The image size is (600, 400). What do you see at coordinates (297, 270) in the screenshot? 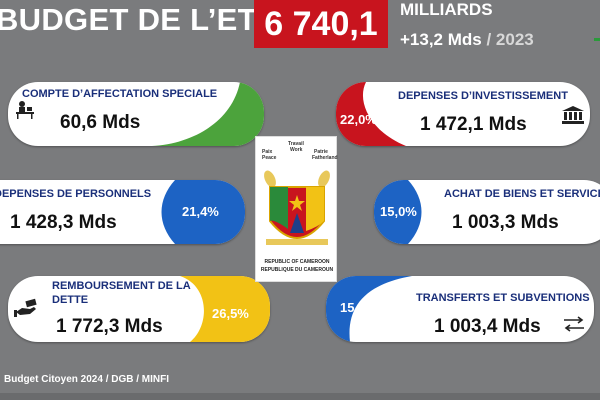
I see `country-name-fr: REPUBLIQUE DU CAMEROUN` at bounding box center [297, 270].